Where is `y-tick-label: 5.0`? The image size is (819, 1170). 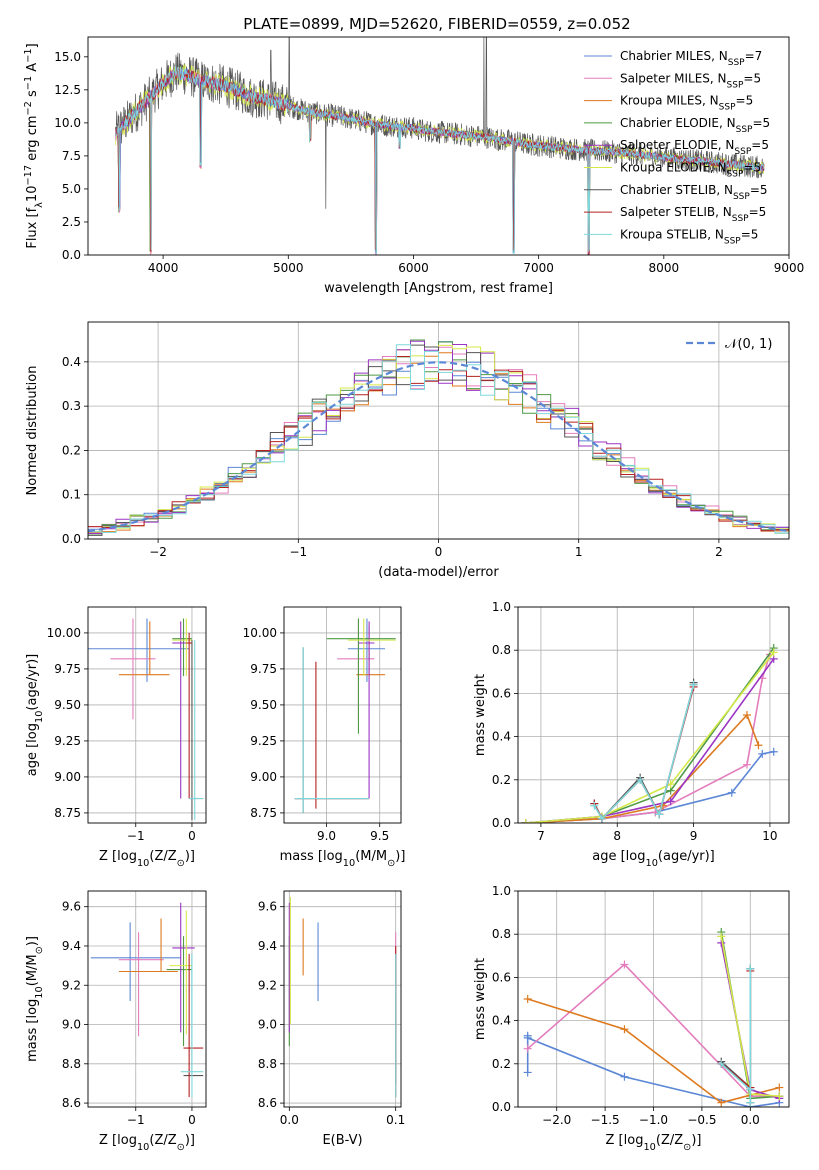 y-tick-label: 5.0 is located at coordinates (71, 189).